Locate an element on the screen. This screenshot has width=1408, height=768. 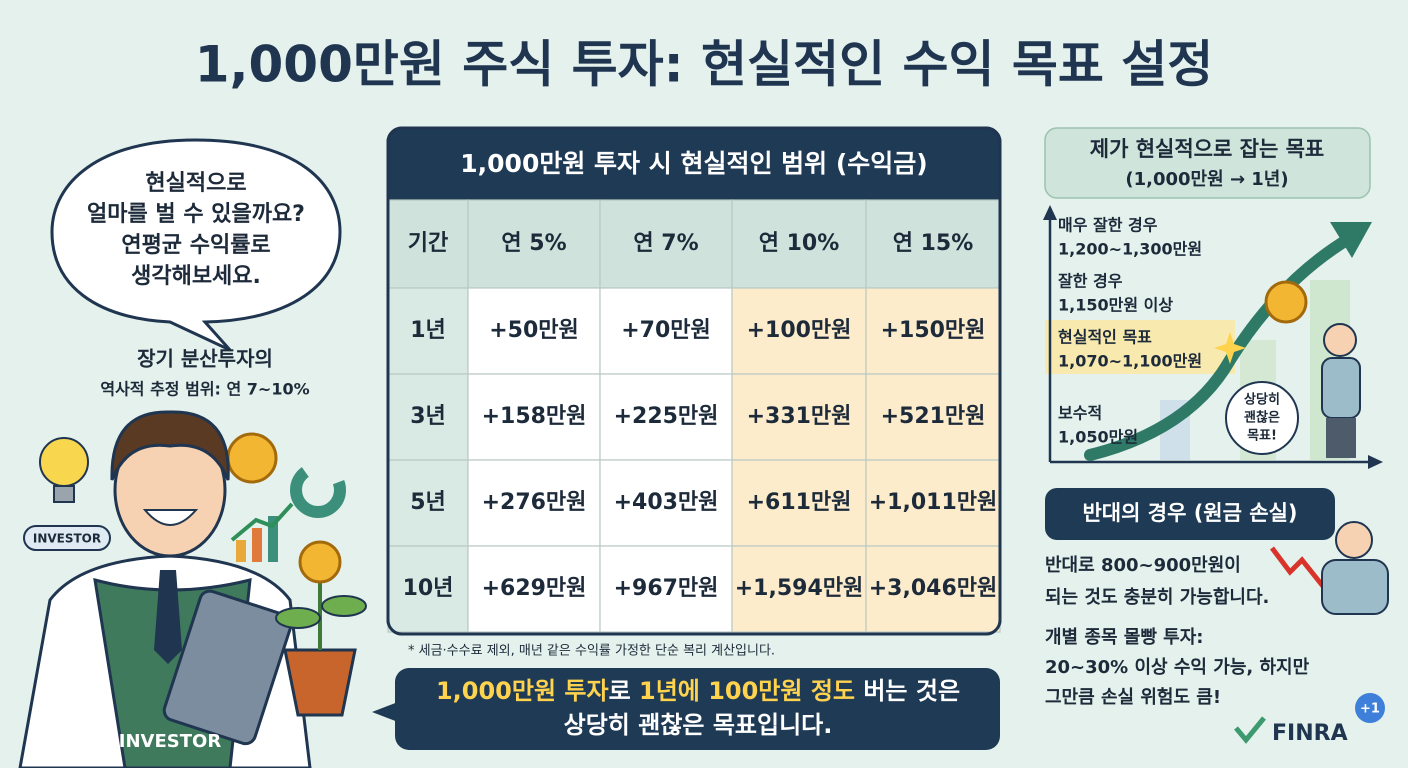
warning-text: 개별 종목 몰빵 투자: is located at coordinates (1124, 637).